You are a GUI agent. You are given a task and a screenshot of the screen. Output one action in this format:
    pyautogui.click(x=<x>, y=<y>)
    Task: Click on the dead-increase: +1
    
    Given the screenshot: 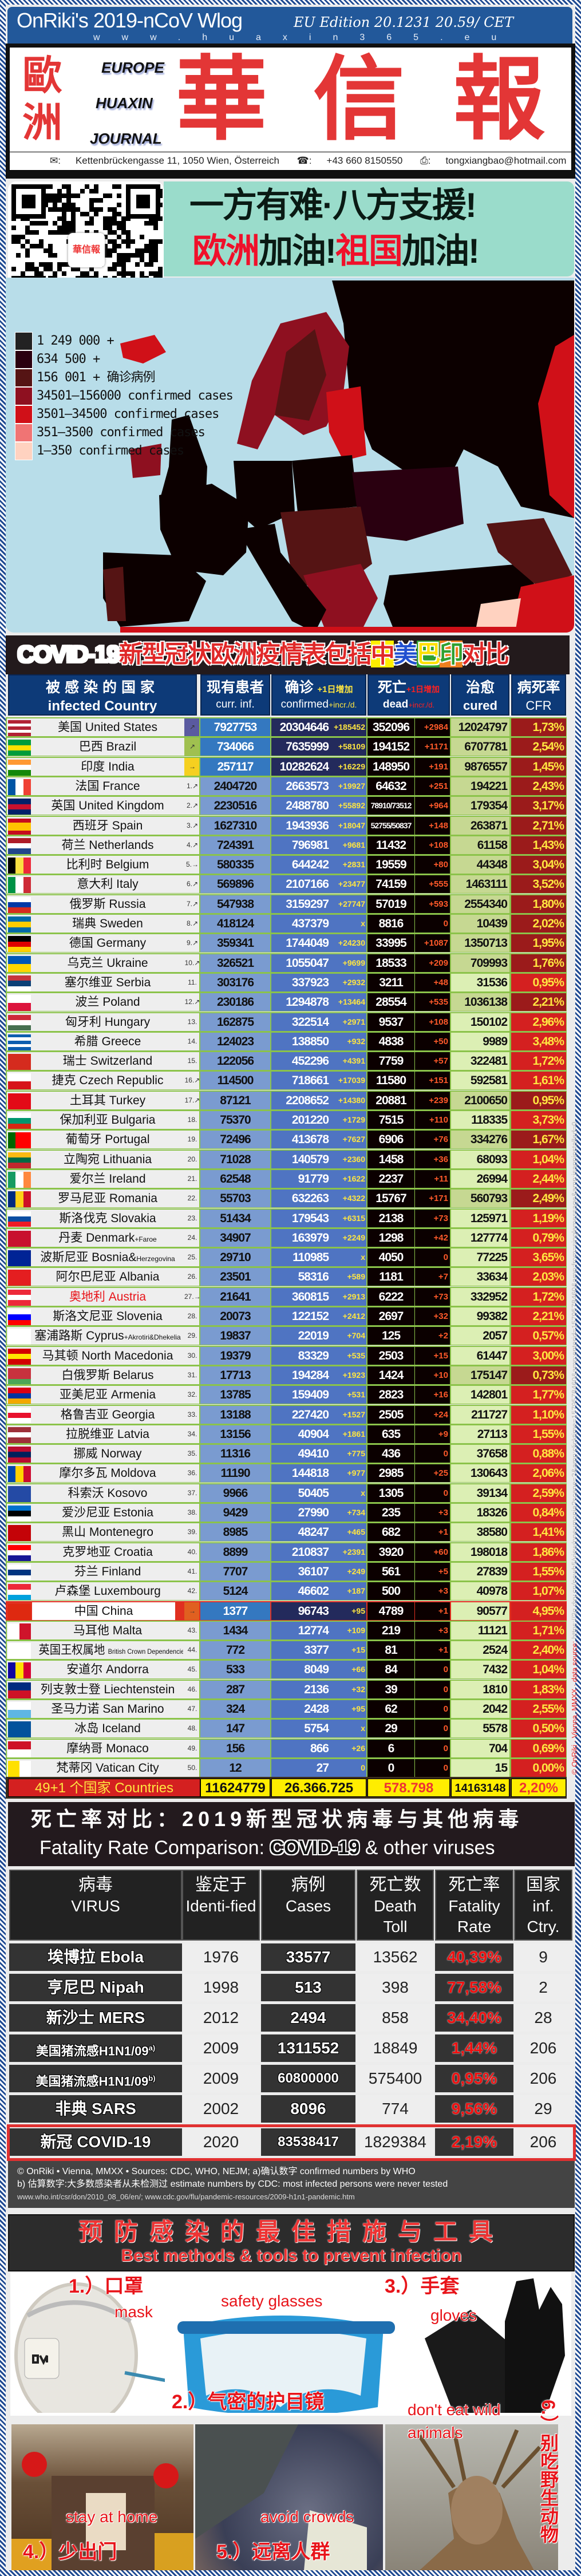 What is the action you would take?
    pyautogui.click(x=433, y=1611)
    